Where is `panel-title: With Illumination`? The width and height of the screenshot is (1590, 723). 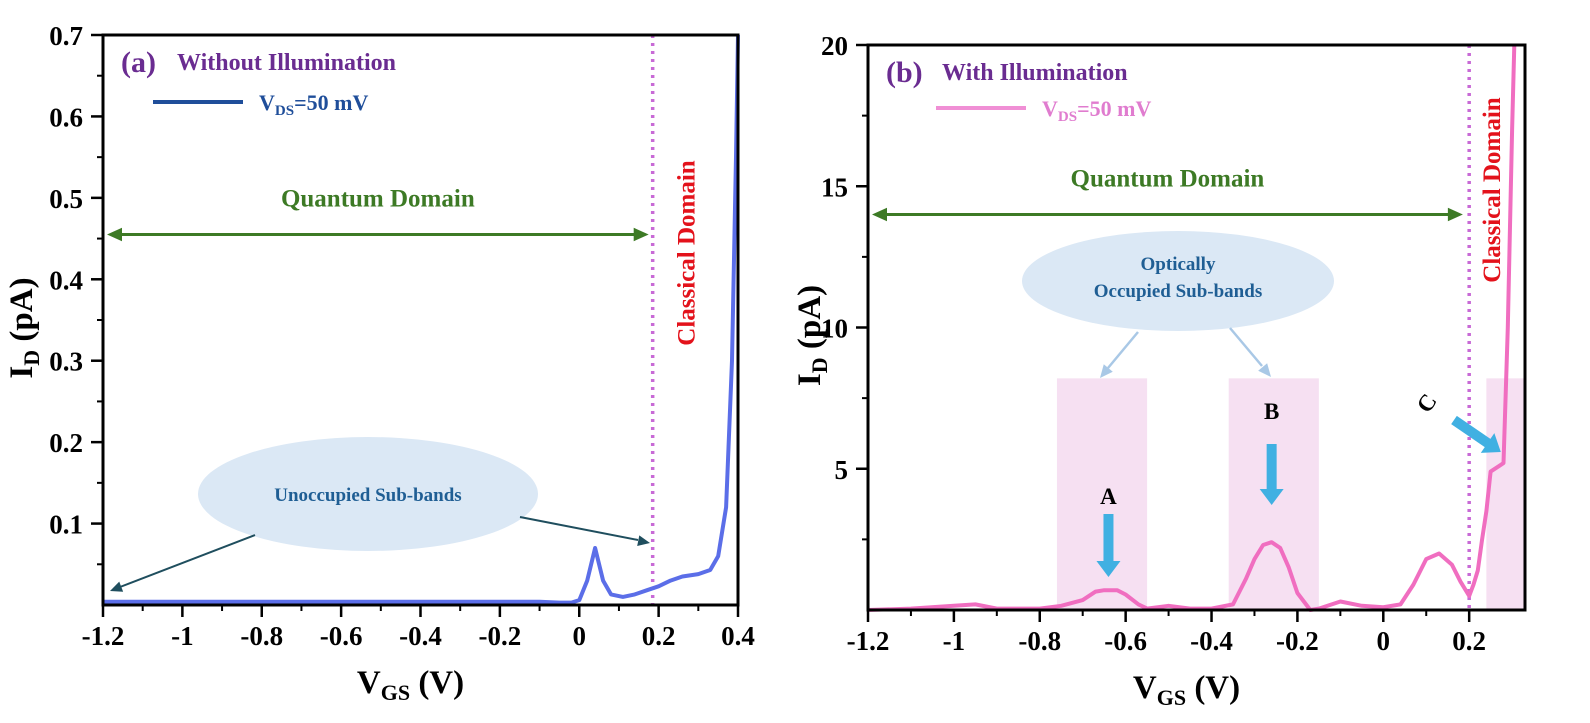
panel-title: With Illumination is located at coordinates (1035, 73).